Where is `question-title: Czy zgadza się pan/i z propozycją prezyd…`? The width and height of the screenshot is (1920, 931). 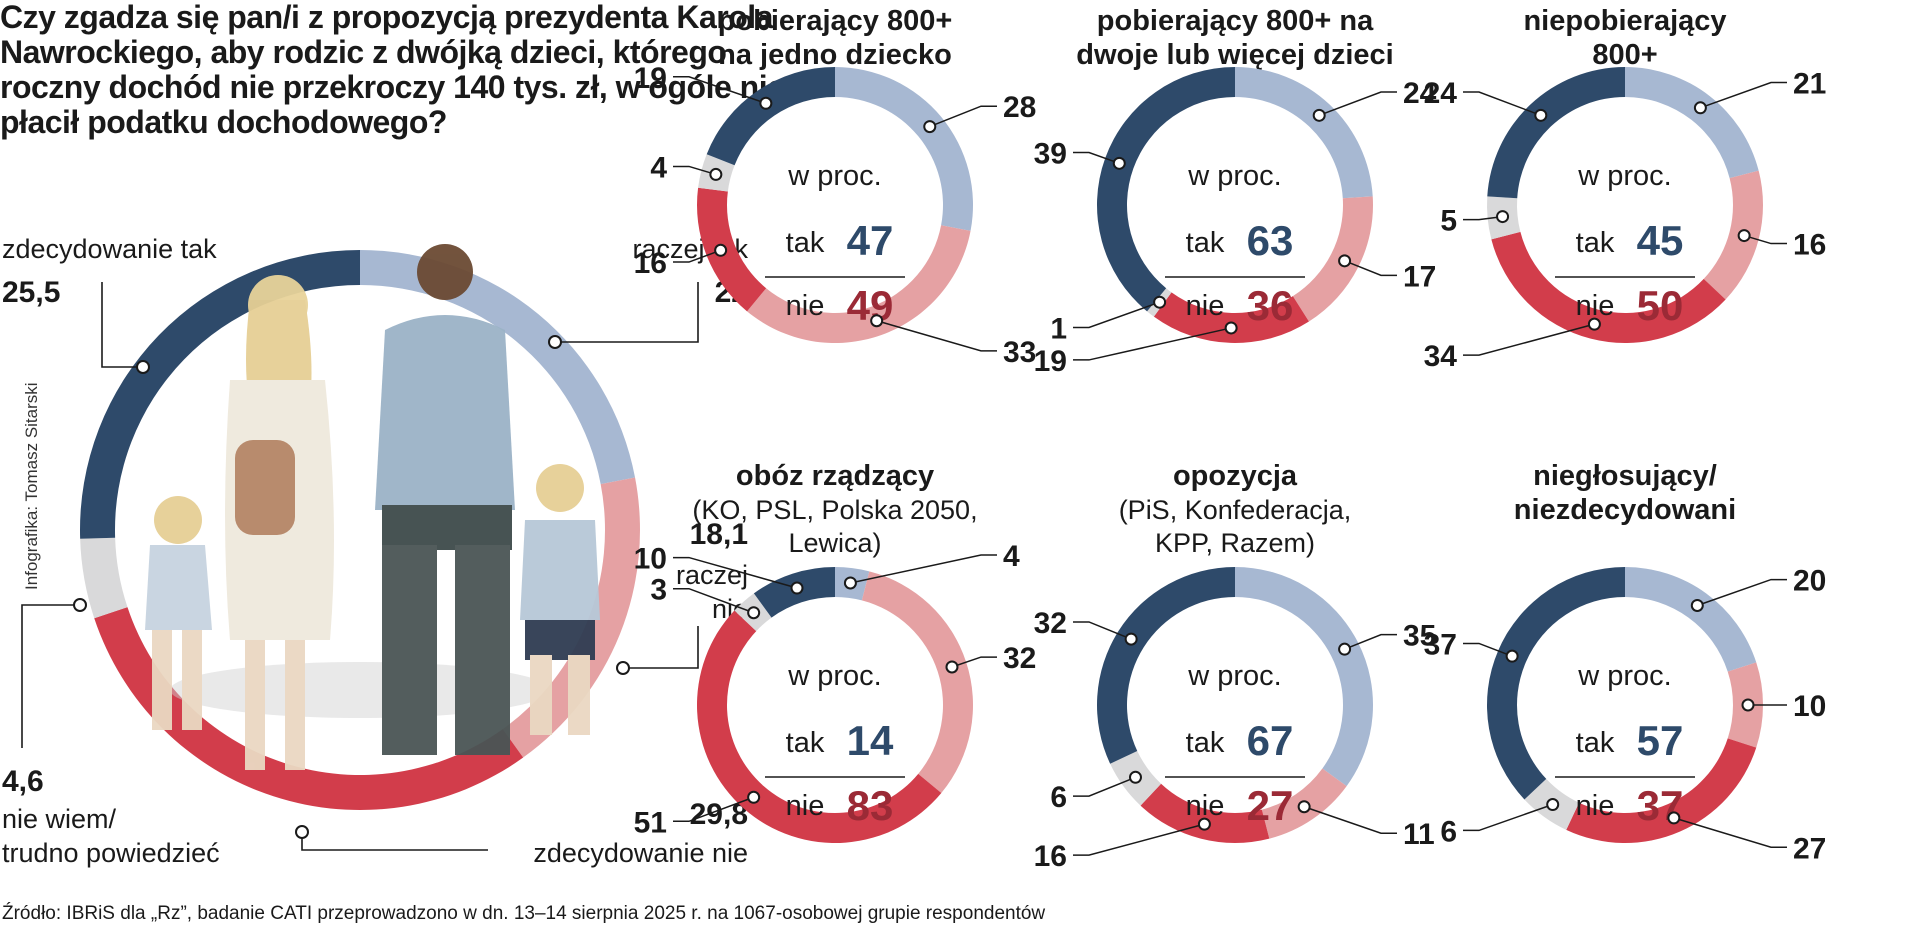
question-title: Czy zgadza się pan/i z propozycją prezyd… is located at coordinates (392, 70).